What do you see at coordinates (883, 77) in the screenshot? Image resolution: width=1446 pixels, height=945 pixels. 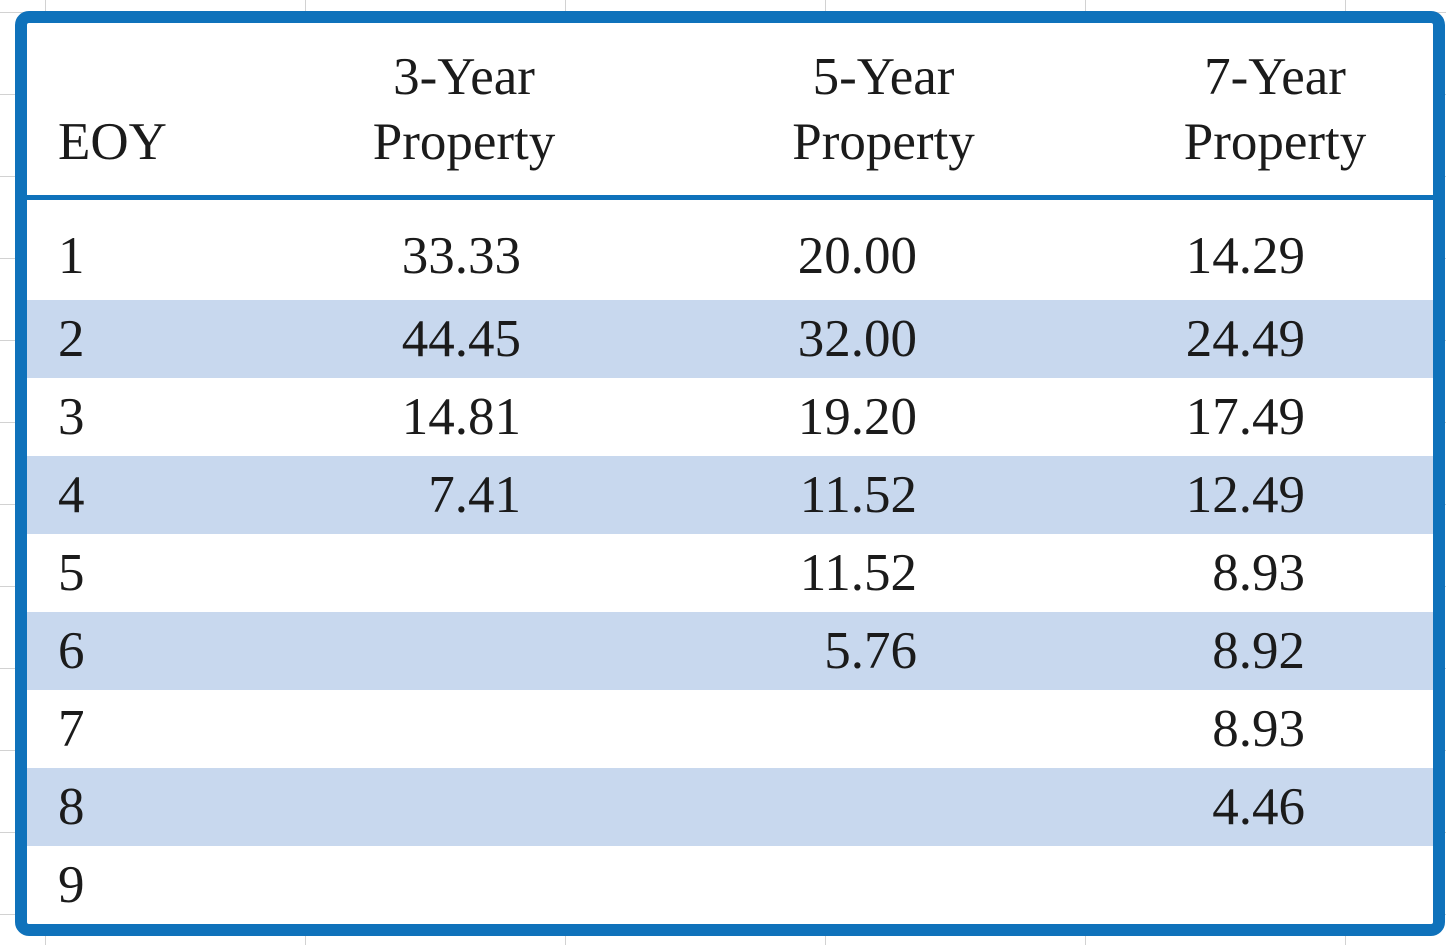 I see `header-5yr-line1: 5-Year` at bounding box center [883, 77].